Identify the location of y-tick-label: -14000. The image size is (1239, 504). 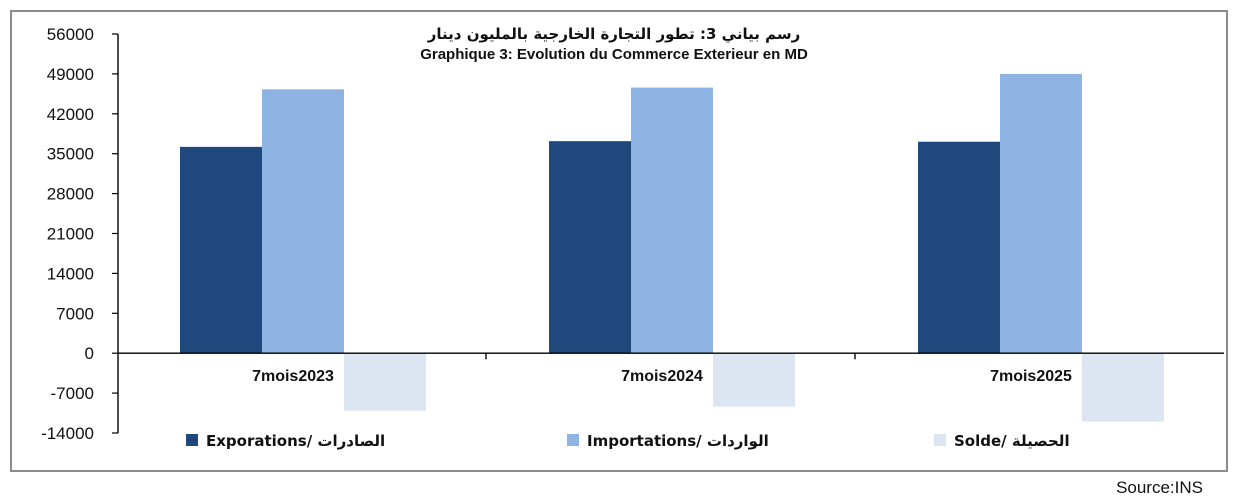
(67, 433).